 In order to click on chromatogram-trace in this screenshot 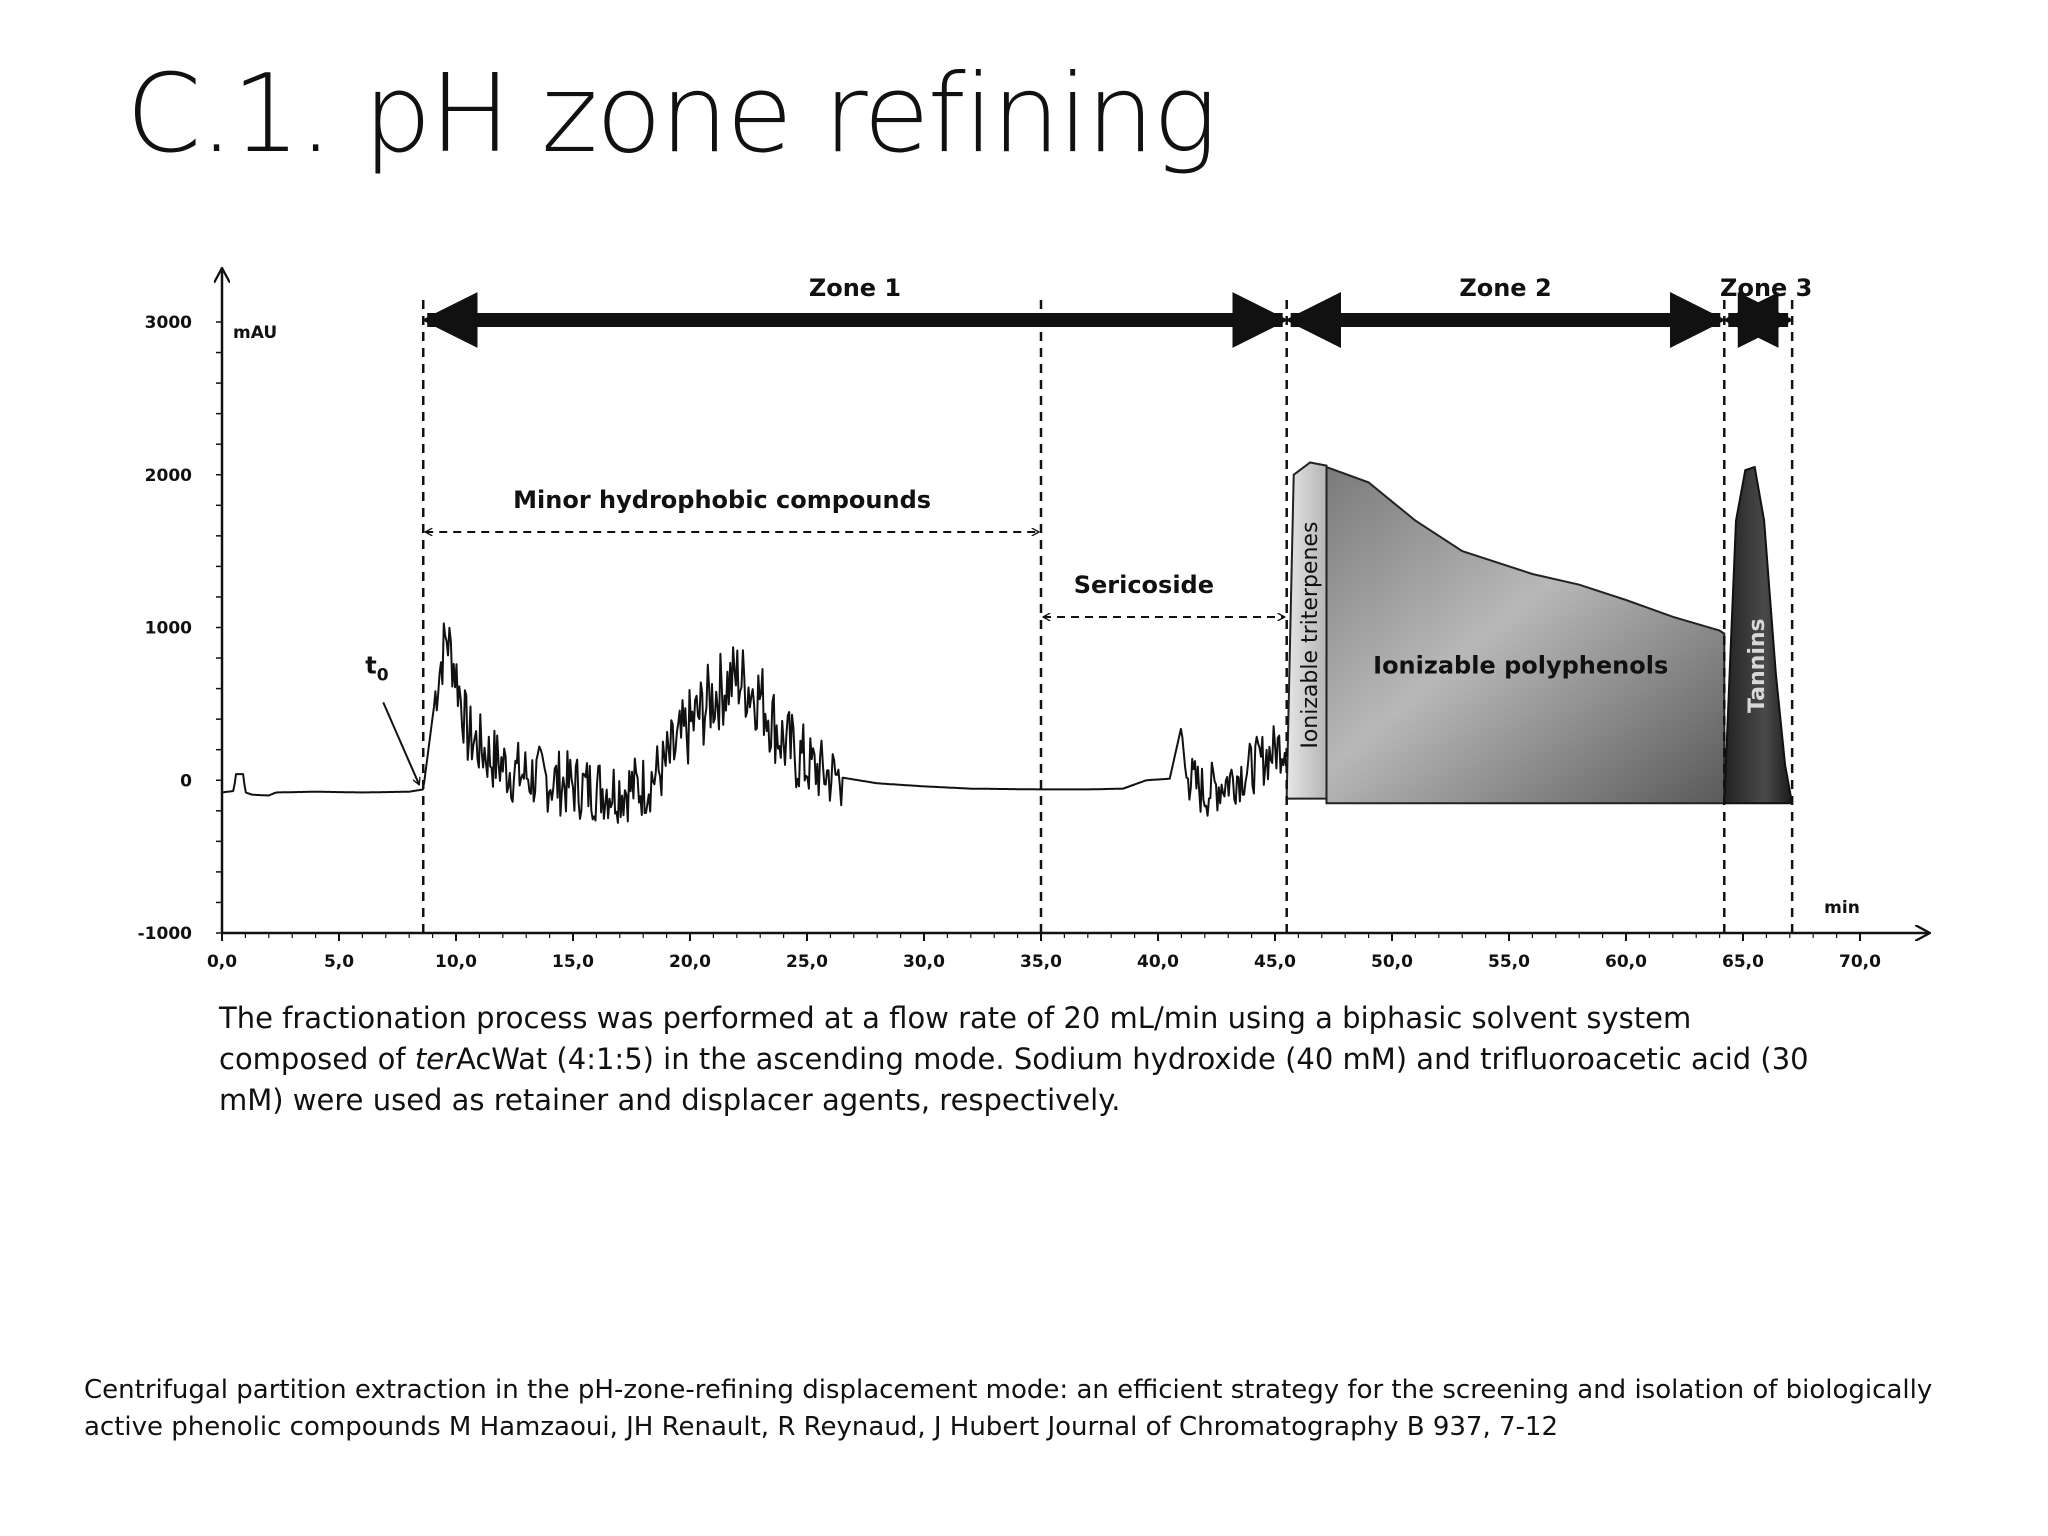, I will do `click(754, 723)`.